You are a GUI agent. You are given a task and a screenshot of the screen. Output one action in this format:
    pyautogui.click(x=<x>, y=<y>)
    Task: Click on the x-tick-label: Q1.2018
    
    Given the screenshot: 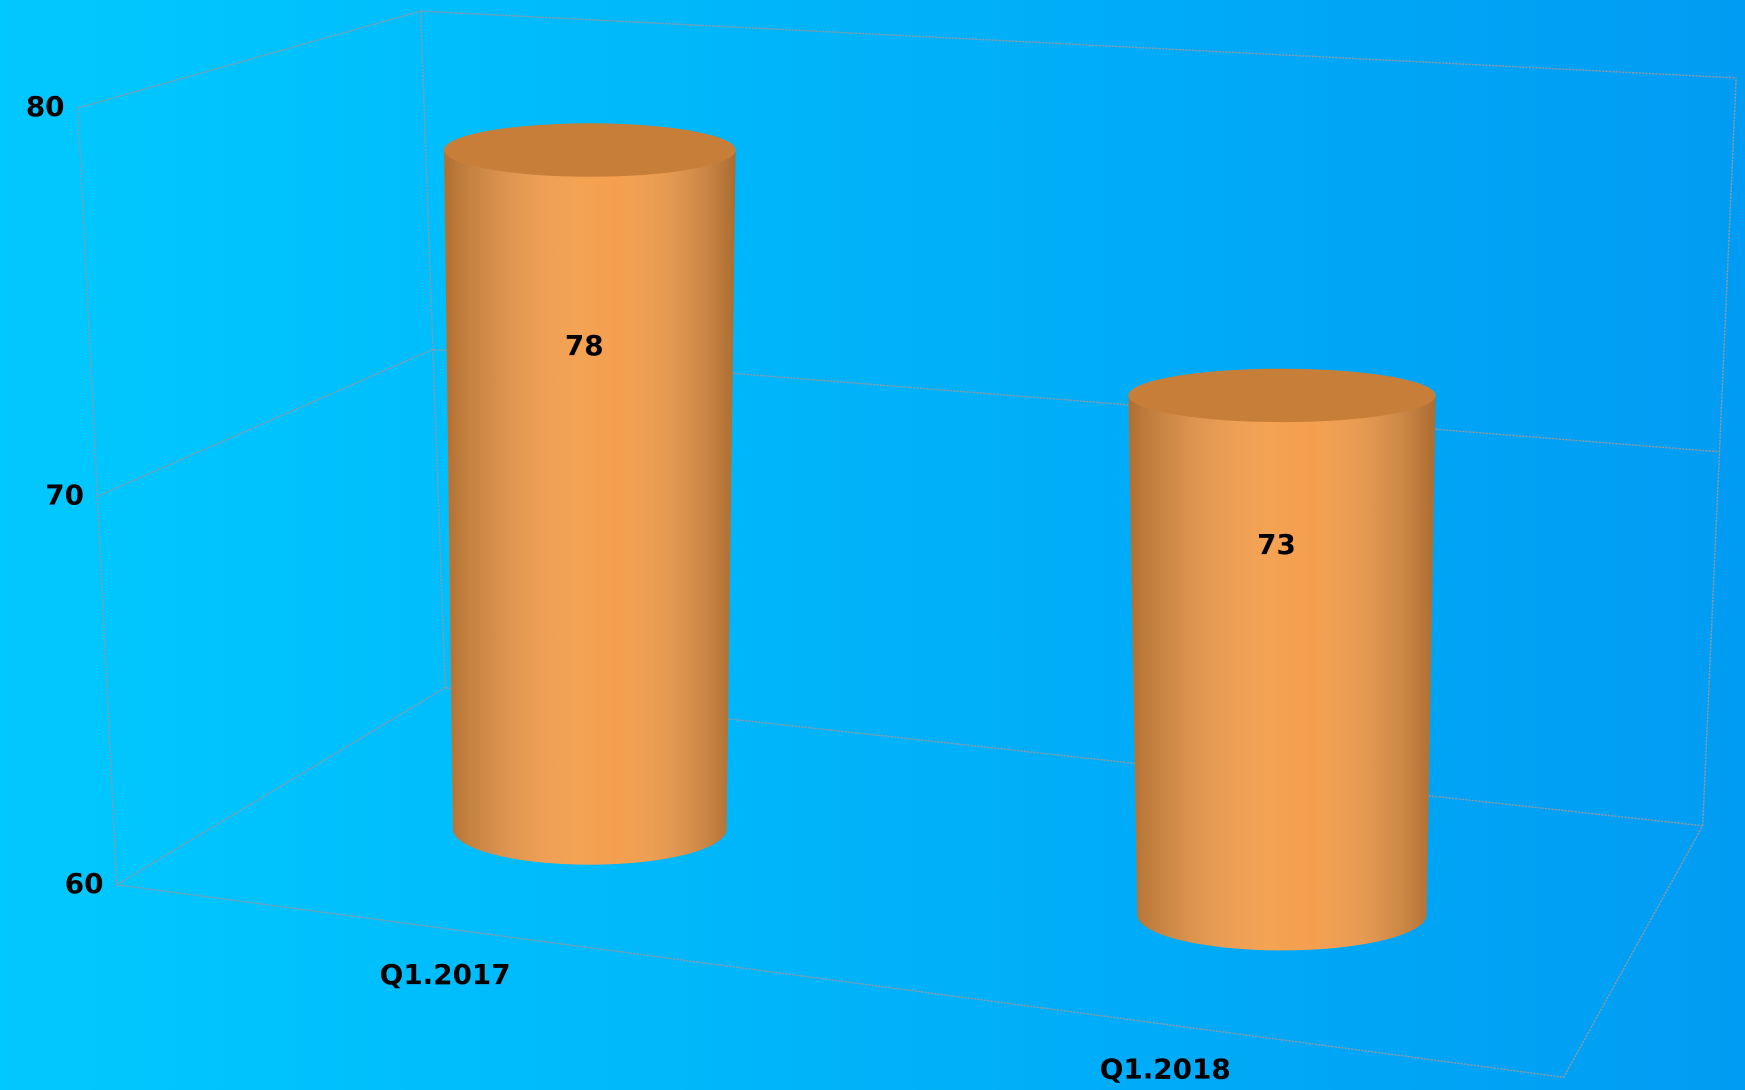 What is the action you would take?
    pyautogui.click(x=1165, y=1069)
    